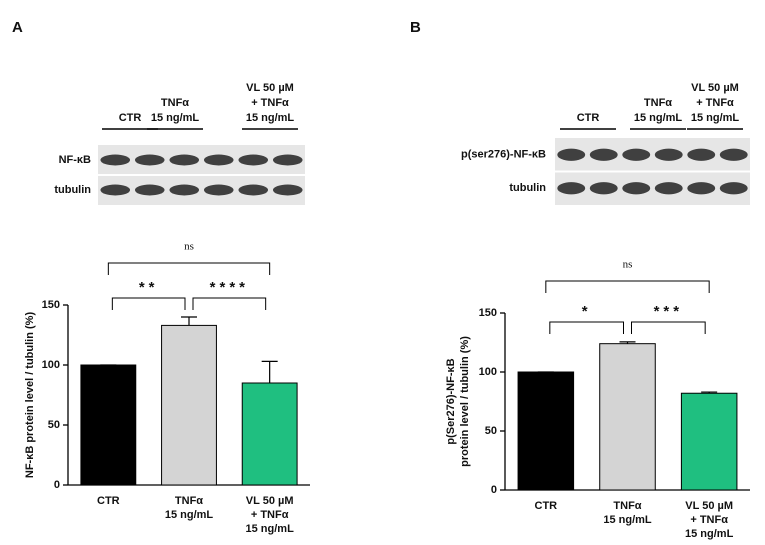 The image size is (765, 545). Describe the element at coordinates (587, 311) in the screenshot. I see `significance-label: *` at that location.